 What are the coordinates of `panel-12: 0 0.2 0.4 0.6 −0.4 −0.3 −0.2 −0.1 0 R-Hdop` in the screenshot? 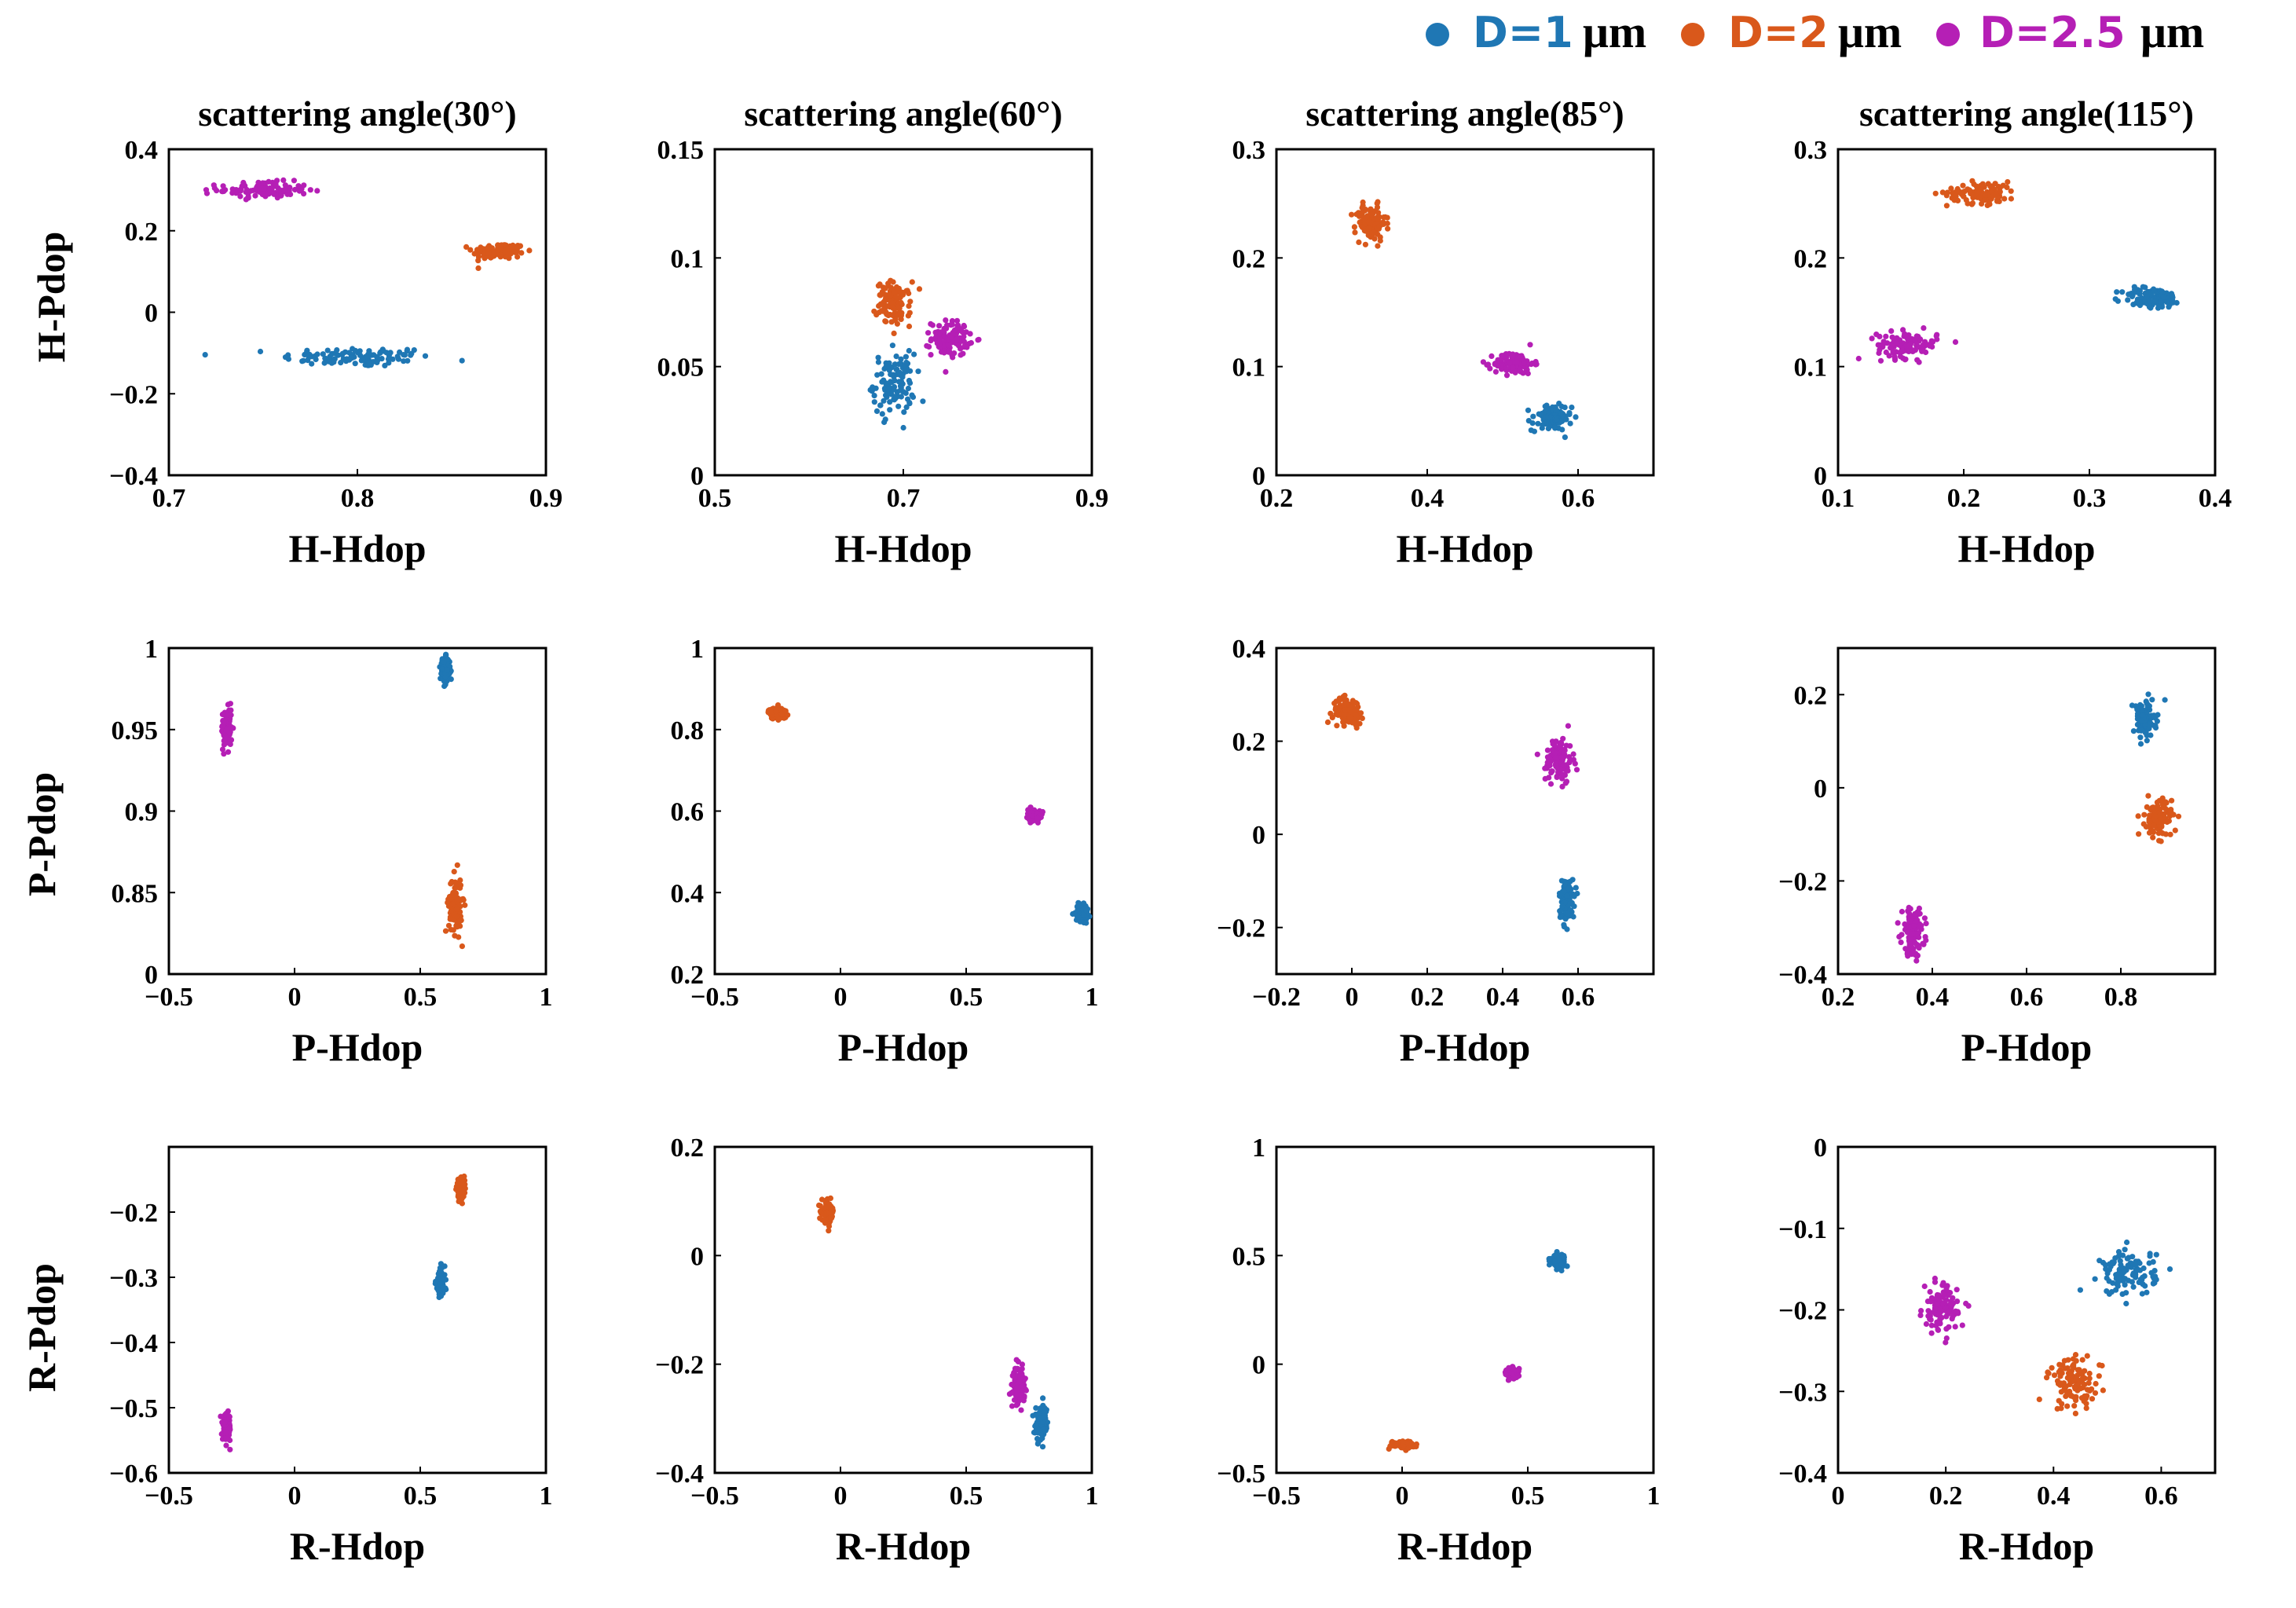 It's located at (1997, 1351).